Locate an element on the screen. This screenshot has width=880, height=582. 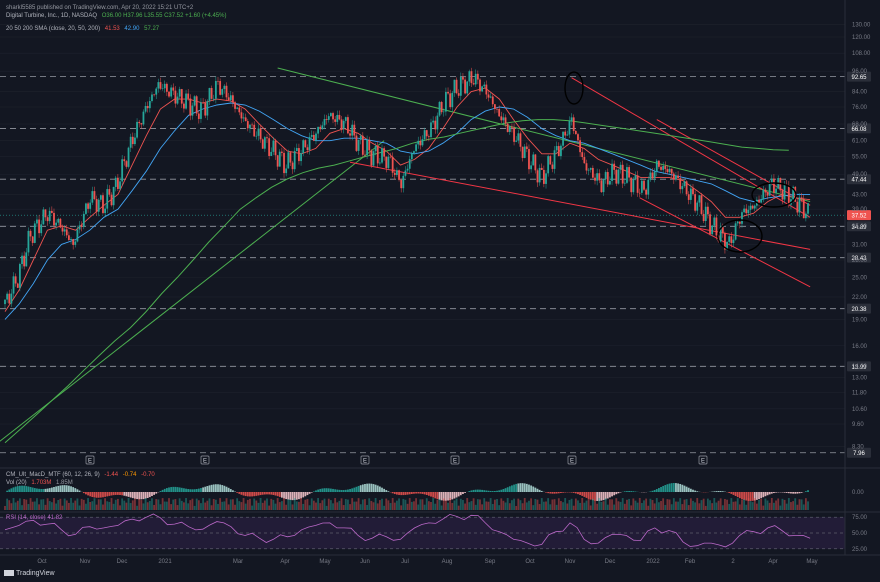
rsi-label: RSI (14, close) 41.82 is located at coordinates (34, 518).